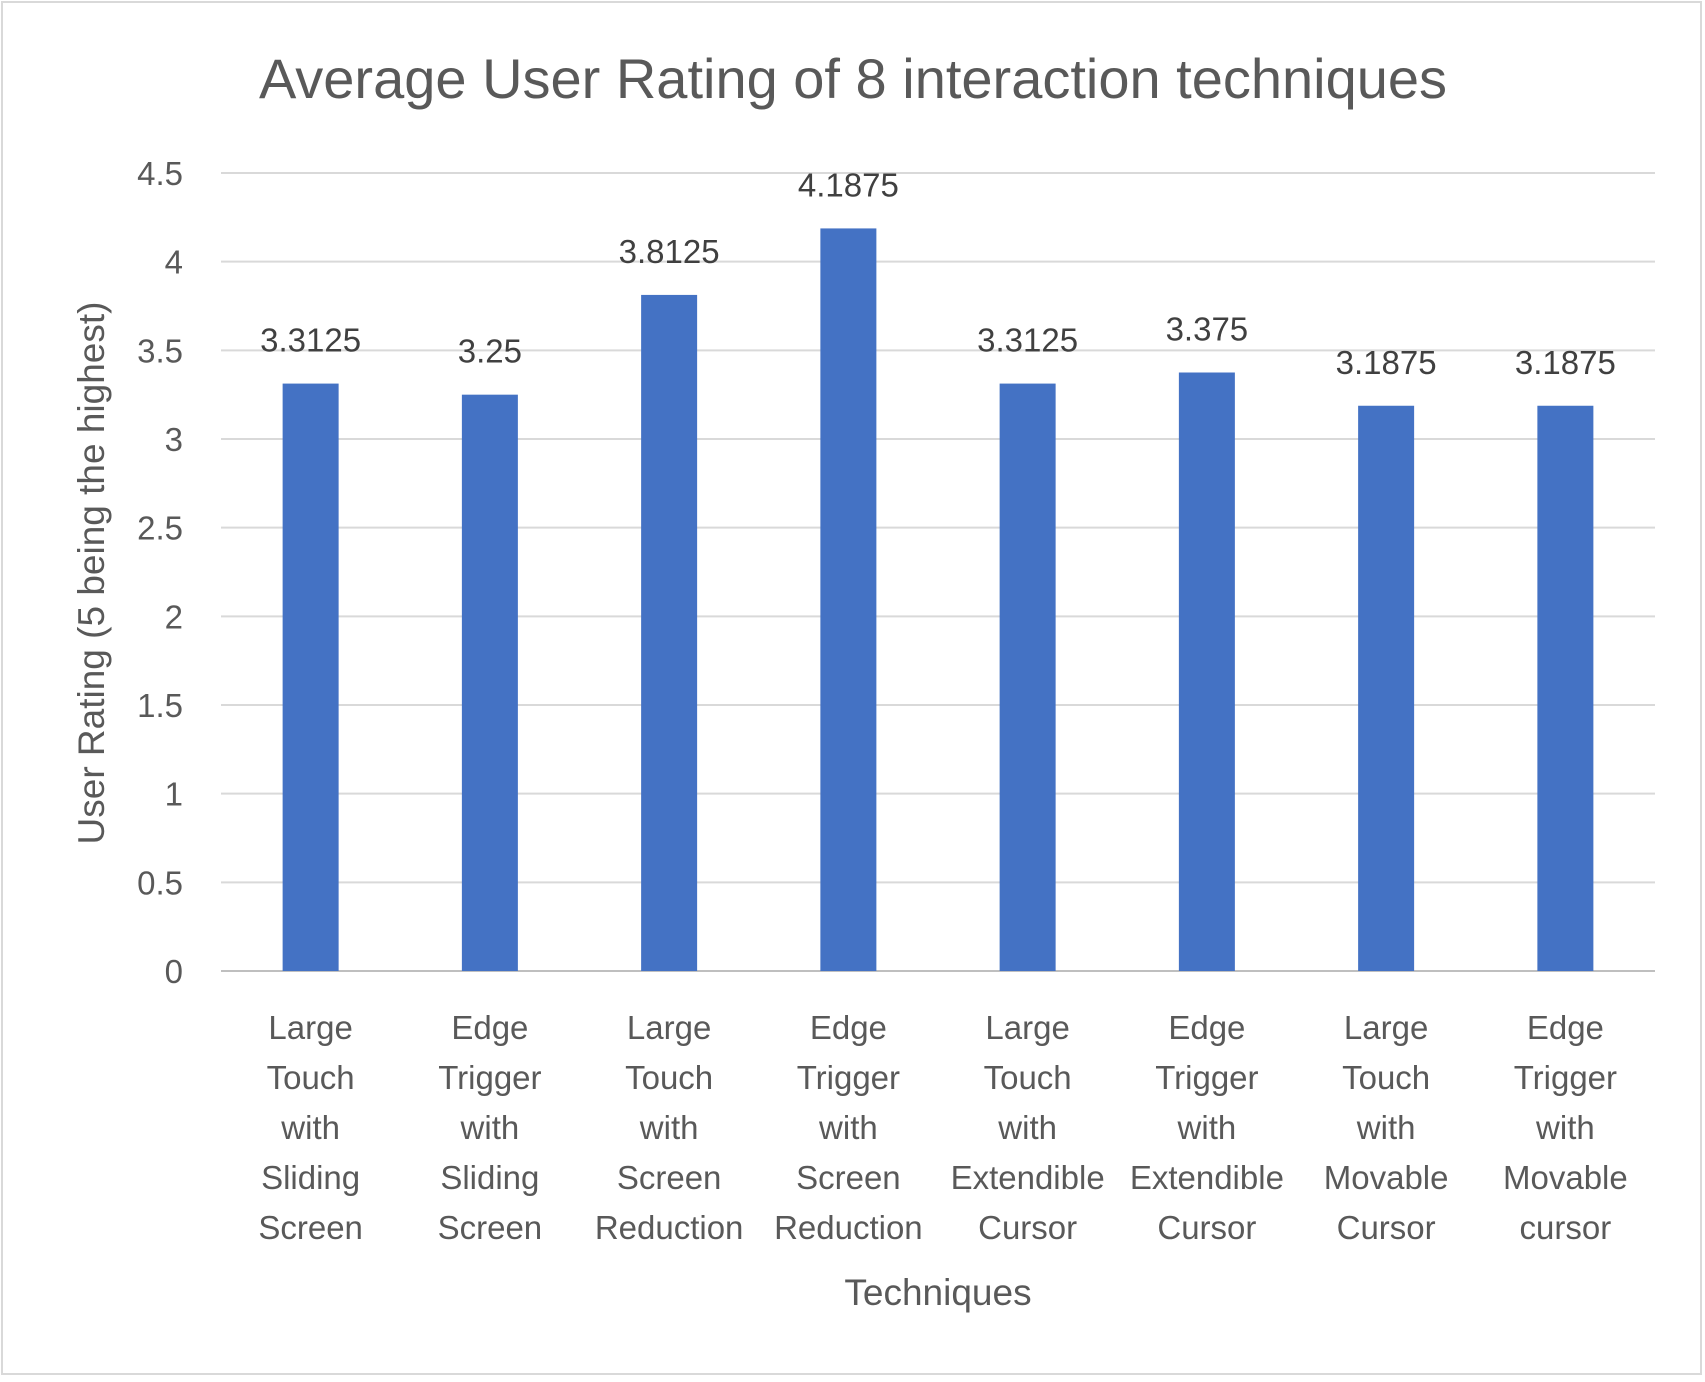 This screenshot has height=1382, width=1705. I want to click on y-axis-label: User Rating (5 being the highest), so click(91, 573).